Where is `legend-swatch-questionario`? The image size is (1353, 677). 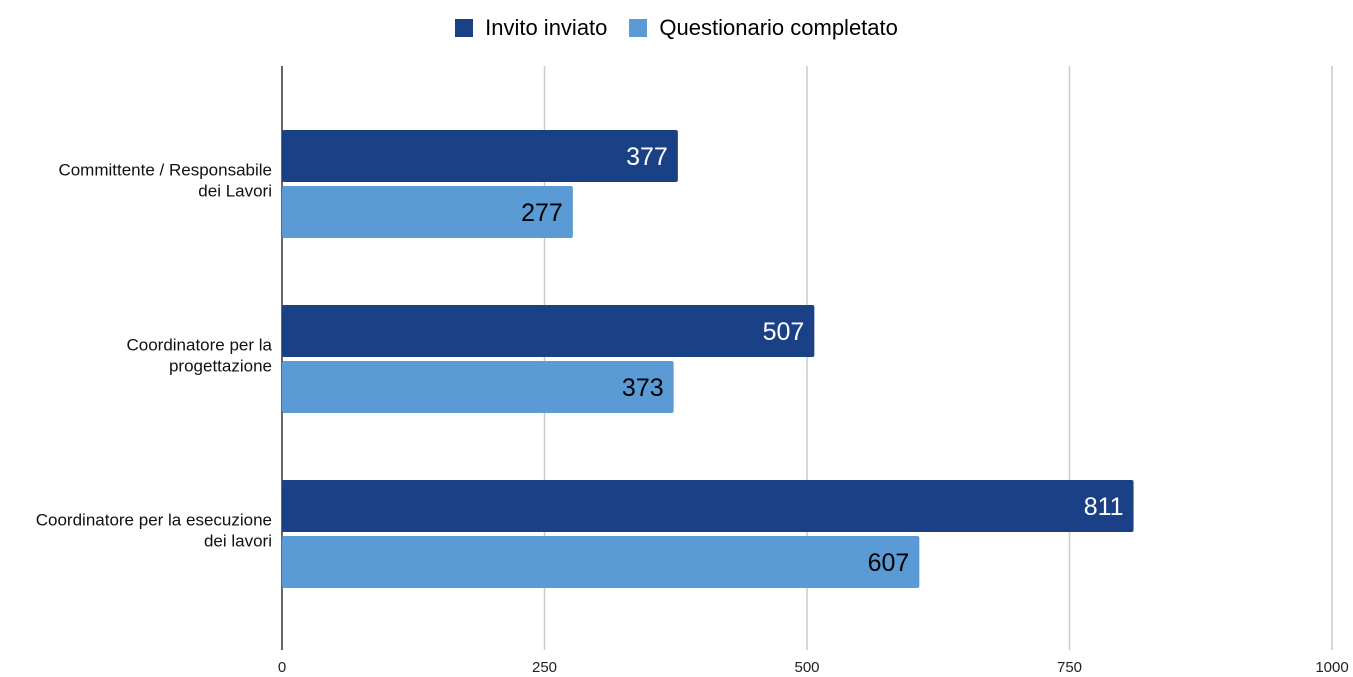
legend-swatch-questionario is located at coordinates (638, 28).